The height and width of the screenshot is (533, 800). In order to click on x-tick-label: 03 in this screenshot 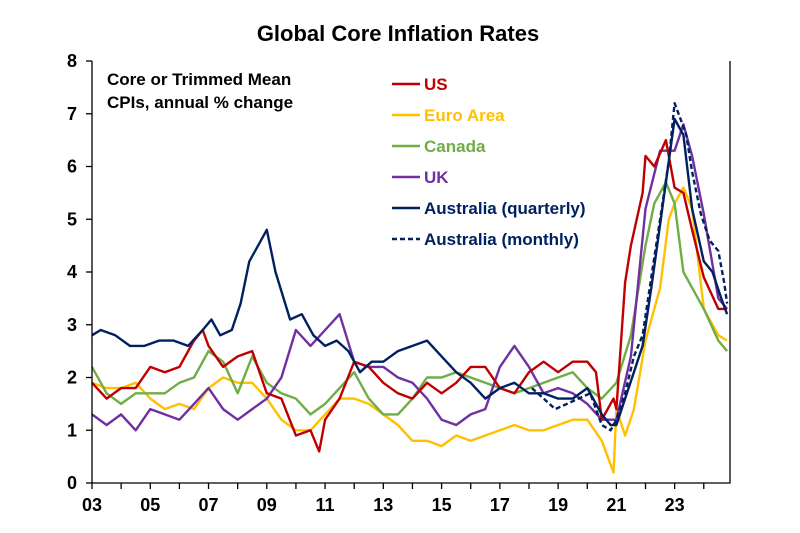, I will do `click(92, 505)`.